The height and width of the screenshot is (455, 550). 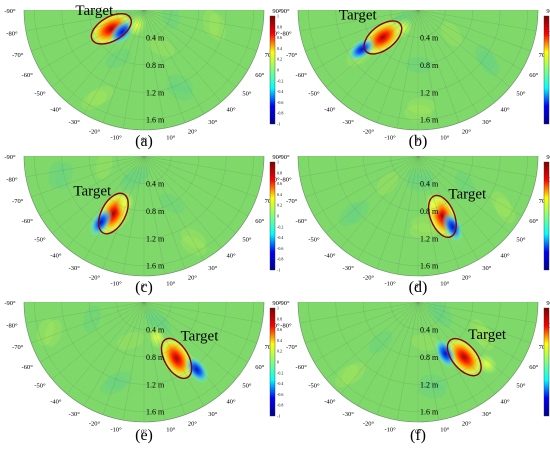 I want to click on blob-neg, so click(x=452, y=226).